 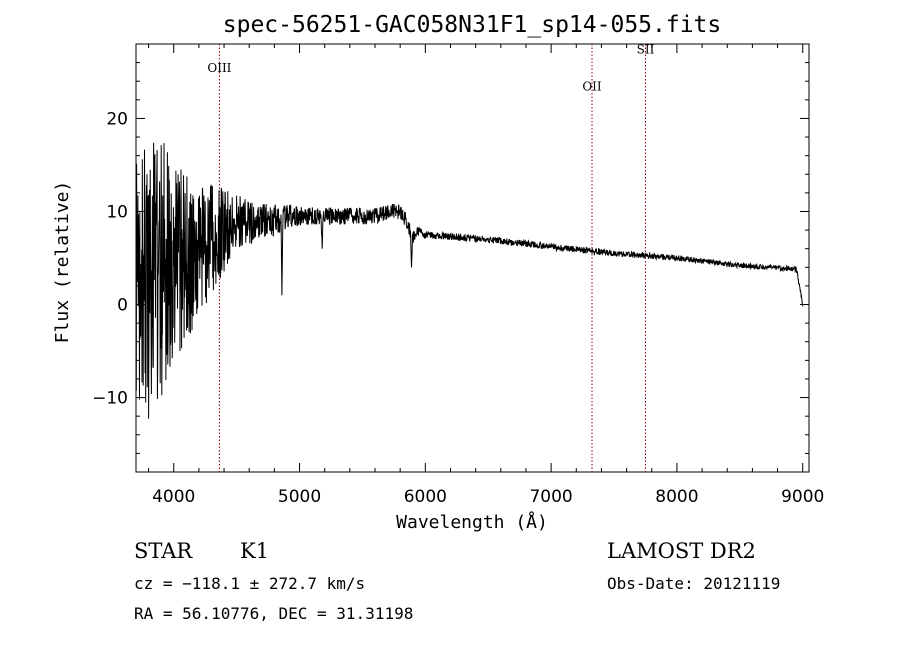 I want to click on survey-name: LAMOST DR2, so click(x=681, y=551).